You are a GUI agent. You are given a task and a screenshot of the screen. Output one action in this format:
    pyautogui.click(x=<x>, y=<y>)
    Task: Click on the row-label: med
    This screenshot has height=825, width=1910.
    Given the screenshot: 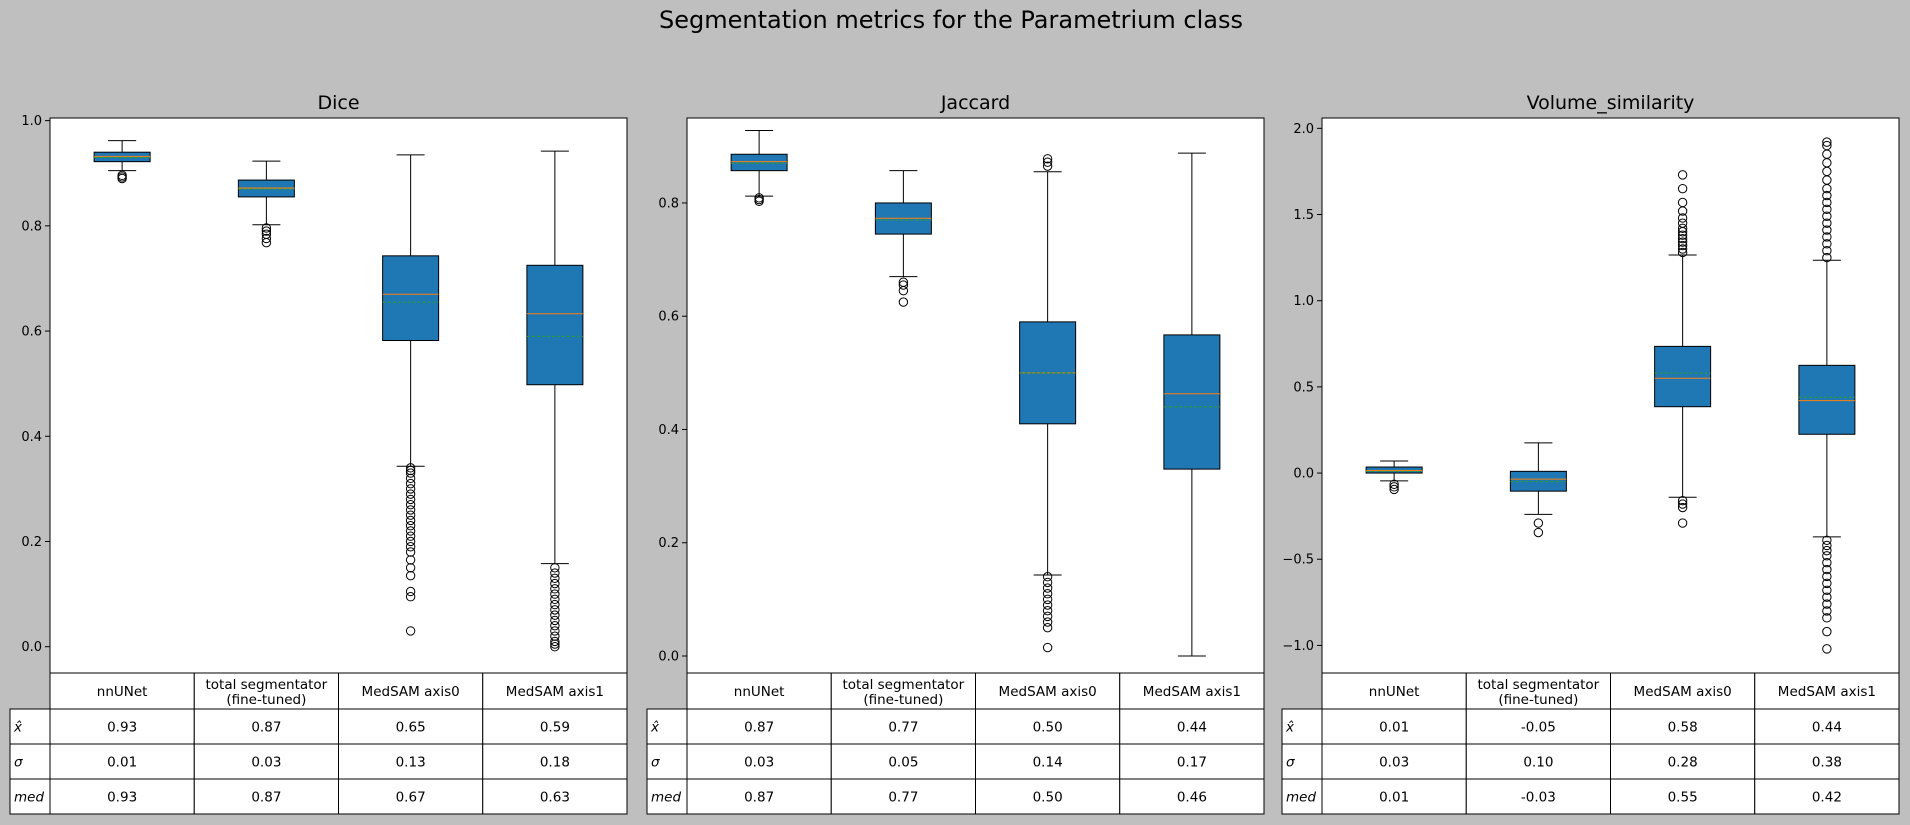 What is the action you would take?
    pyautogui.click(x=29, y=798)
    